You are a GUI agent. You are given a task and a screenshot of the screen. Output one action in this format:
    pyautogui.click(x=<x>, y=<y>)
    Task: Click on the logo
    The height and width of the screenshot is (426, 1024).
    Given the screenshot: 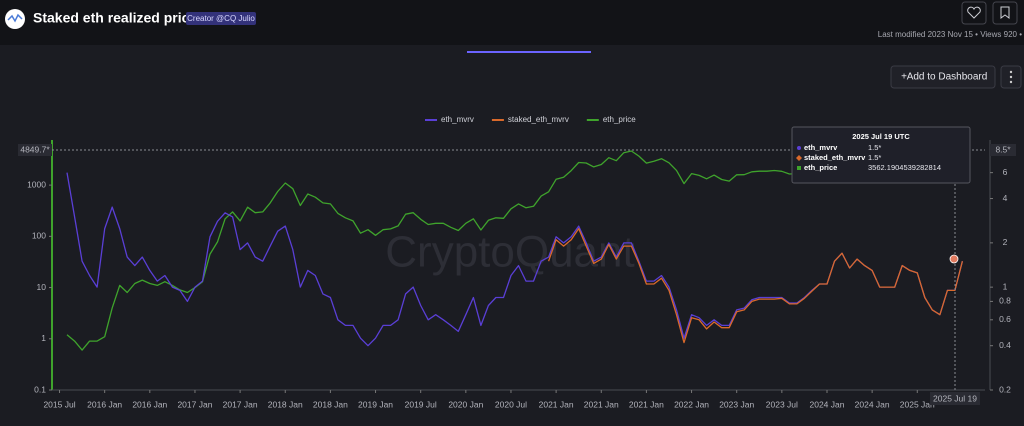 What is the action you would take?
    pyautogui.click(x=15, y=19)
    